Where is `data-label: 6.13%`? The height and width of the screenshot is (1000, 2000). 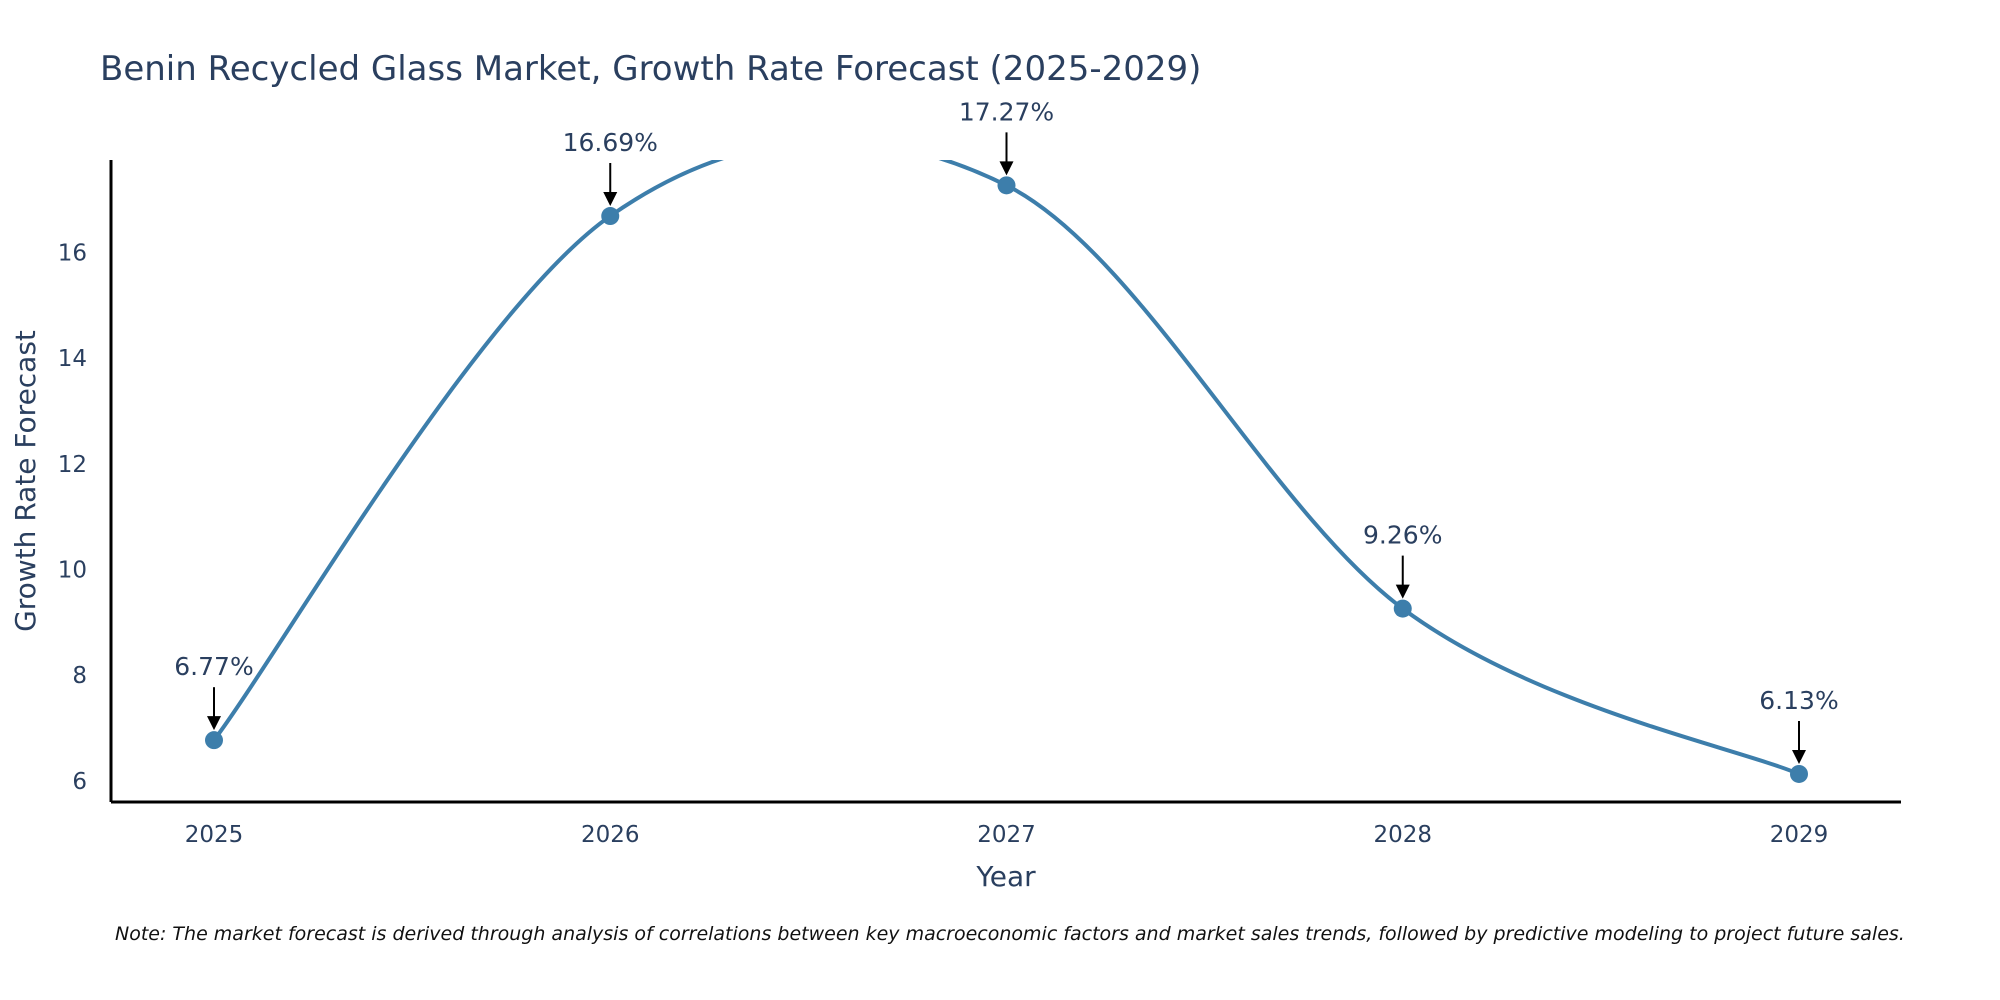
data-label: 6.13% is located at coordinates (1798, 700).